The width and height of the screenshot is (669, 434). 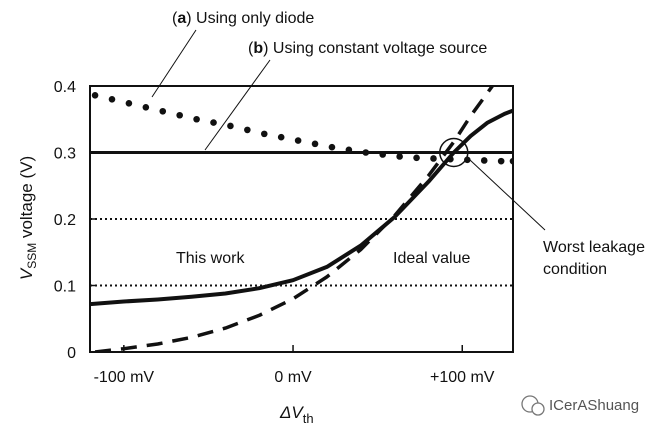 I want to click on x-axis-title: ΔVth, so click(x=296, y=414).